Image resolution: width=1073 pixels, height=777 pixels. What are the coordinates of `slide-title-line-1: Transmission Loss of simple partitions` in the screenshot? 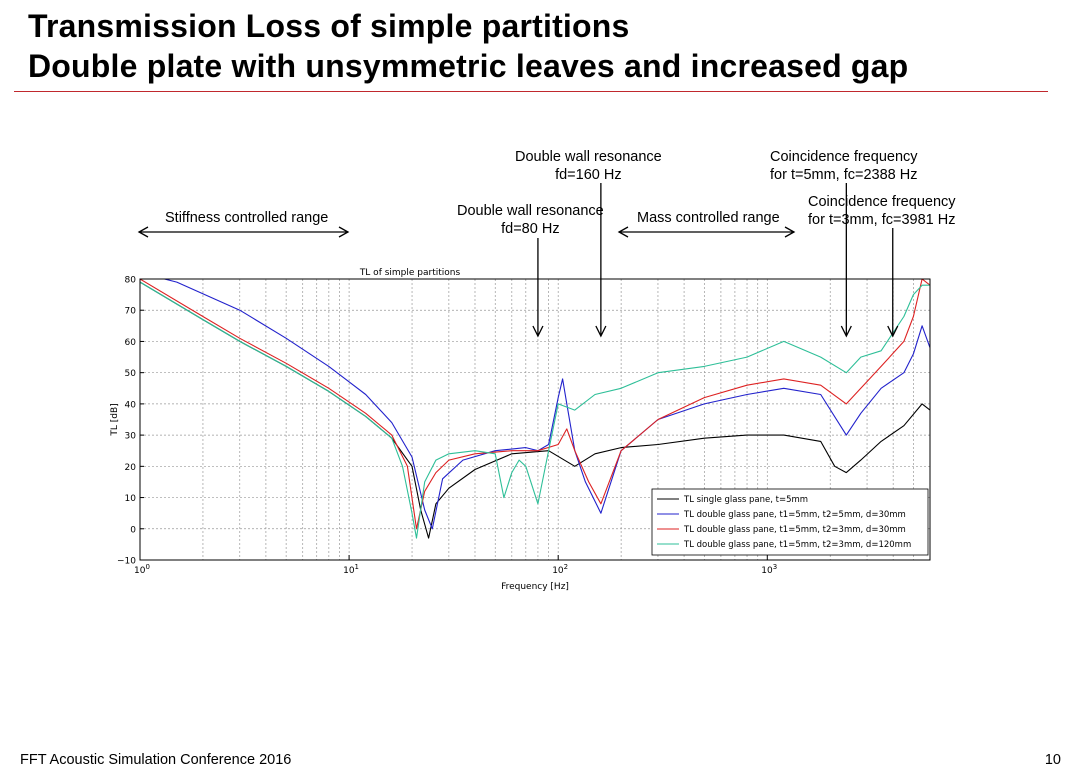 It's located at (329, 26).